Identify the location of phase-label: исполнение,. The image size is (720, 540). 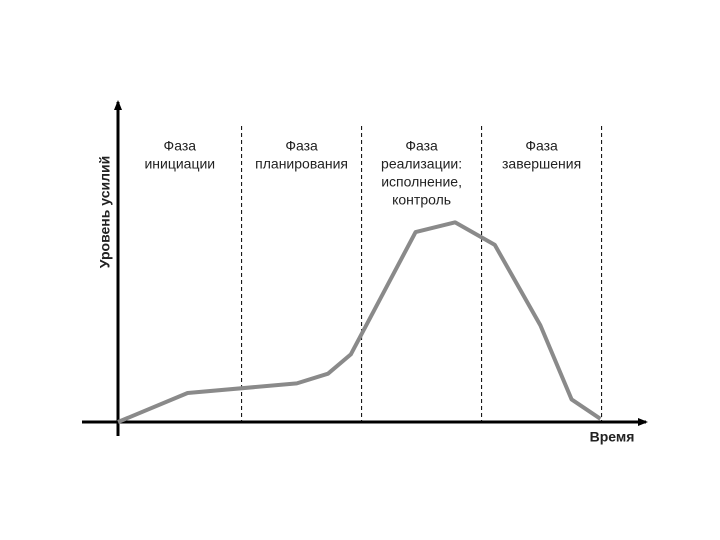
(421, 182).